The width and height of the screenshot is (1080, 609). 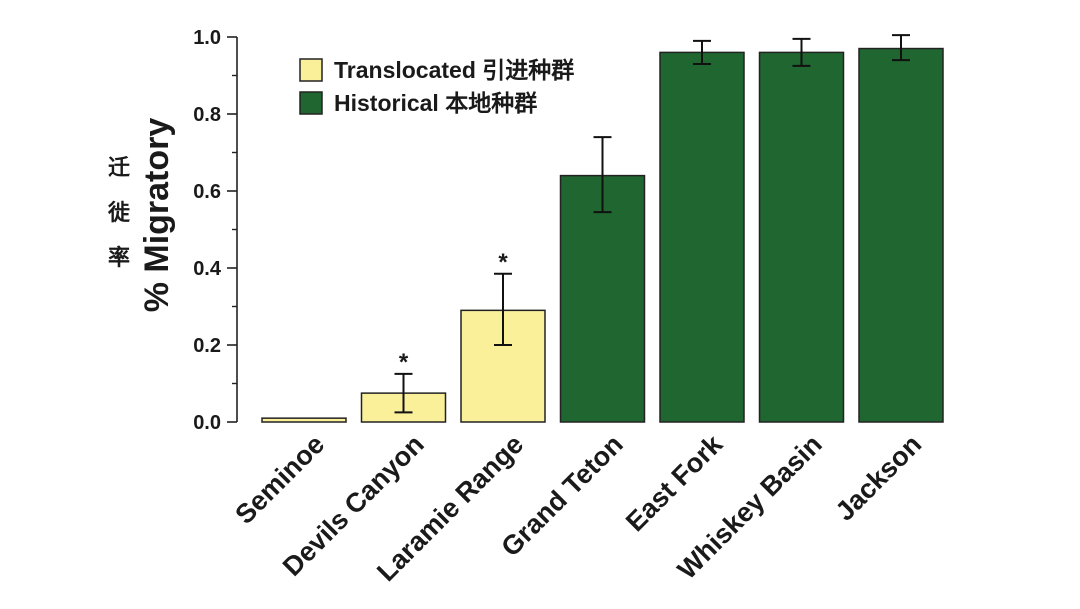 I want to click on error-bar-east-fork, so click(x=702, y=52).